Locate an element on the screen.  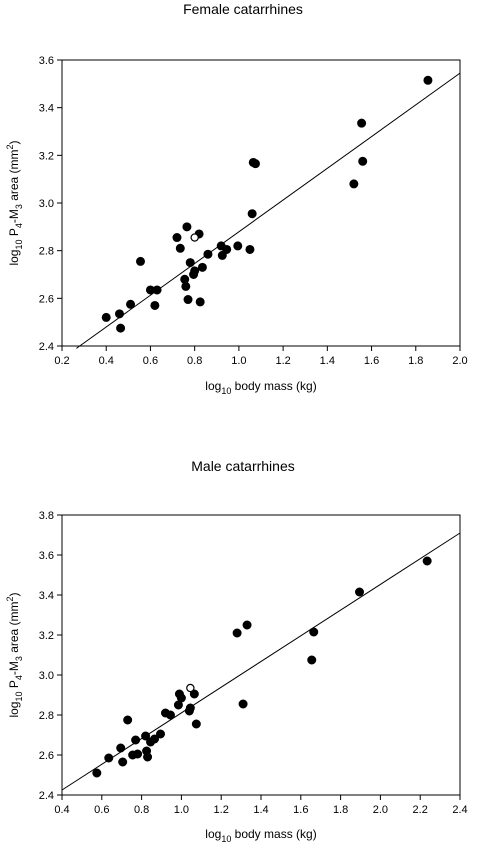
y-axis-label-sub1: 10 is located at coordinates (19, 245).